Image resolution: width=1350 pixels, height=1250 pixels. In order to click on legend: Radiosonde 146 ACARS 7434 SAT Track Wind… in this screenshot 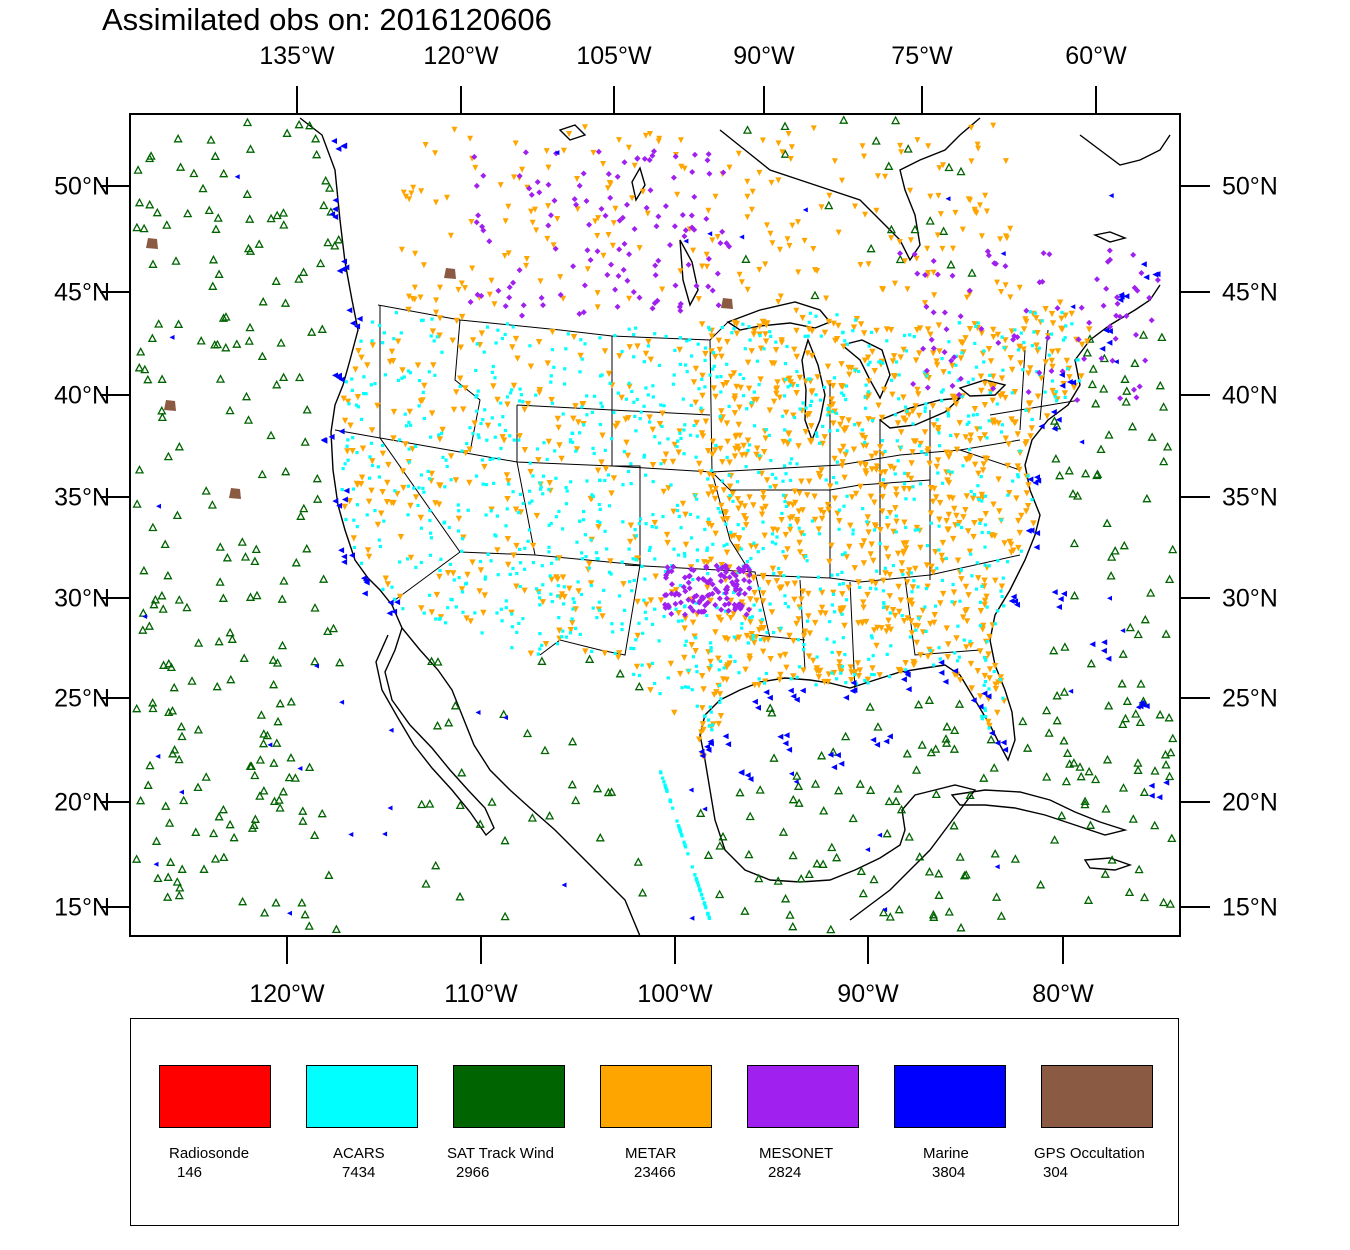, I will do `click(654, 1122)`.